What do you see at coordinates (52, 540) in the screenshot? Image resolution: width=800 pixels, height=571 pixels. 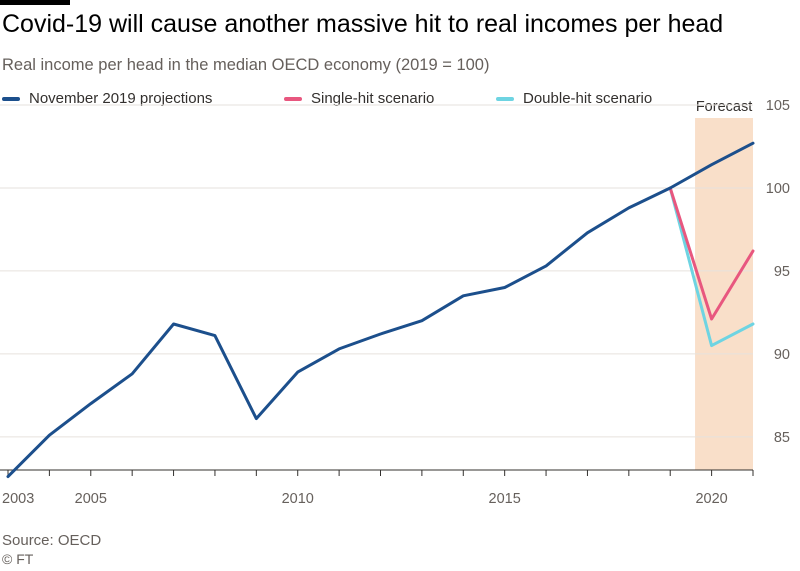 I see `source-note: Source: OECD` at bounding box center [52, 540].